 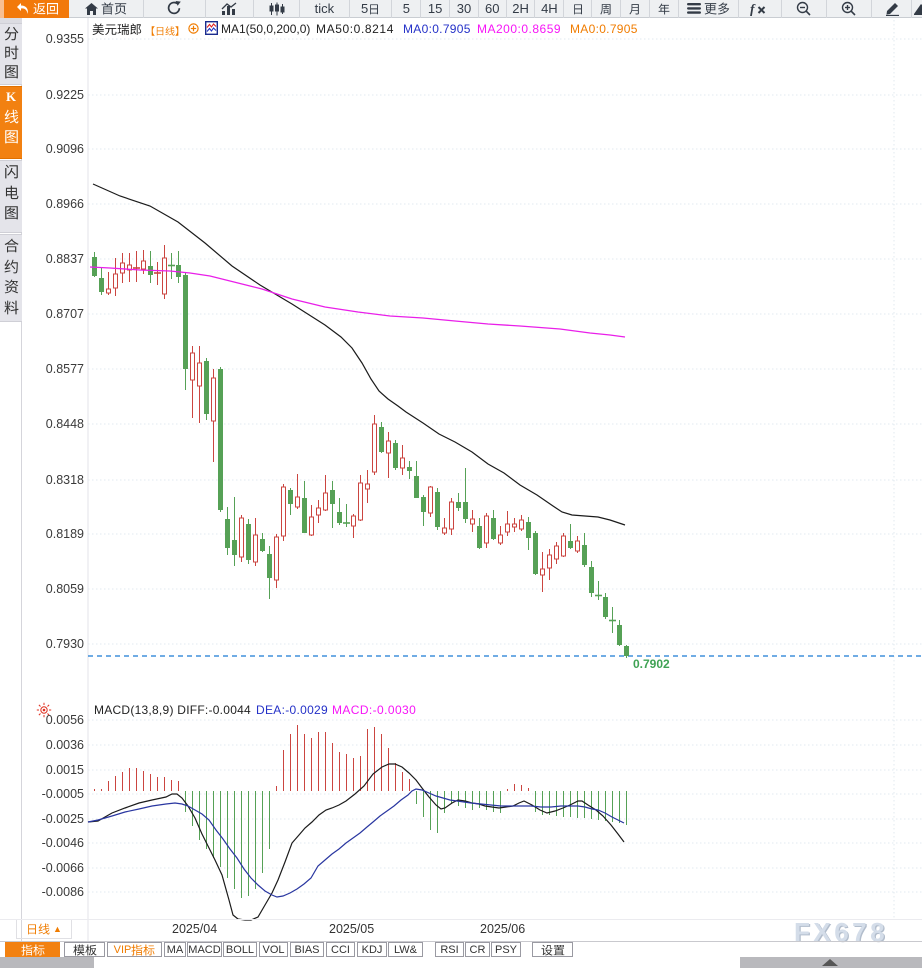 I want to click on svg-text: f, so click(x=753, y=9).